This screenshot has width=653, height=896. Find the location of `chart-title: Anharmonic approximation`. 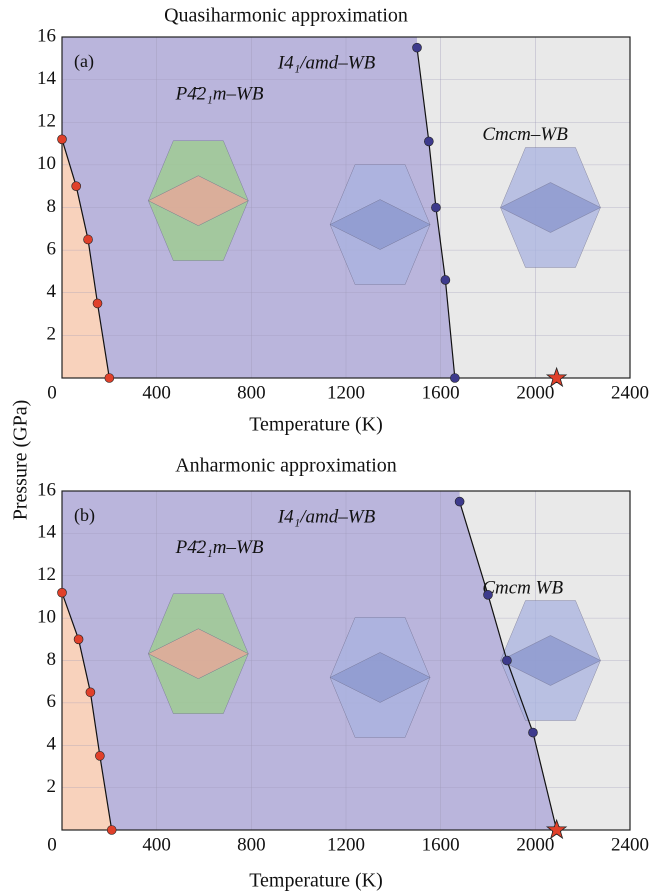

chart-title: Anharmonic approximation is located at coordinates (286, 466).